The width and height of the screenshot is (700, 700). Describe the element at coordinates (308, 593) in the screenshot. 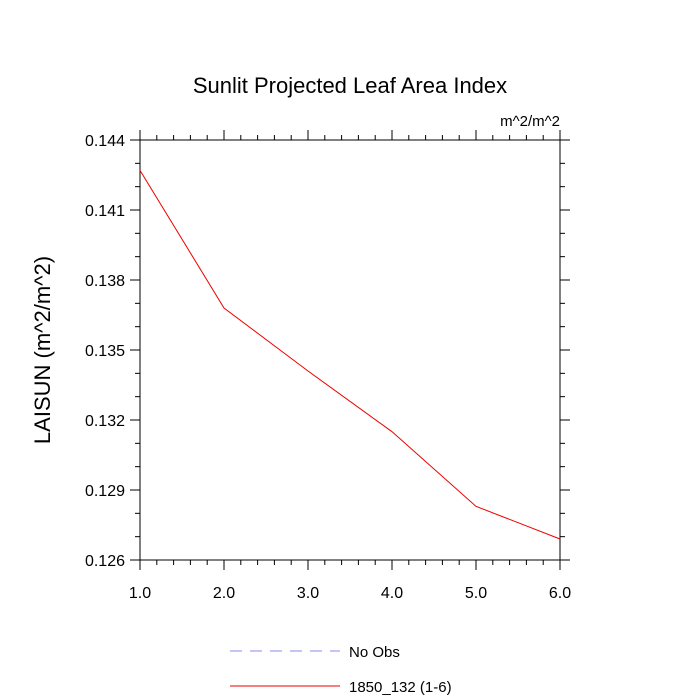

I see `x-tick-label: 3.0` at that location.